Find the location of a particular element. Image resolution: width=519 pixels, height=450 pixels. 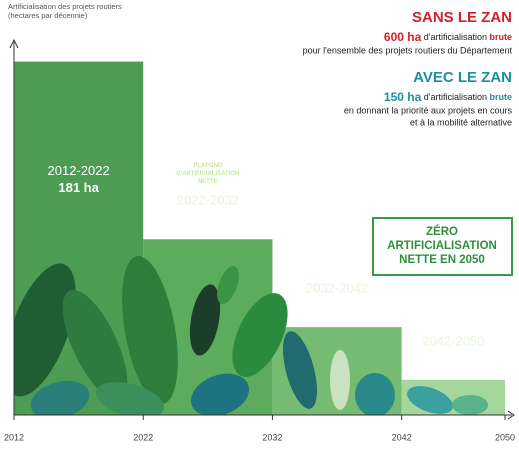

annotation-amount-line: 600 ha d'artificialisation brute is located at coordinates (448, 37).